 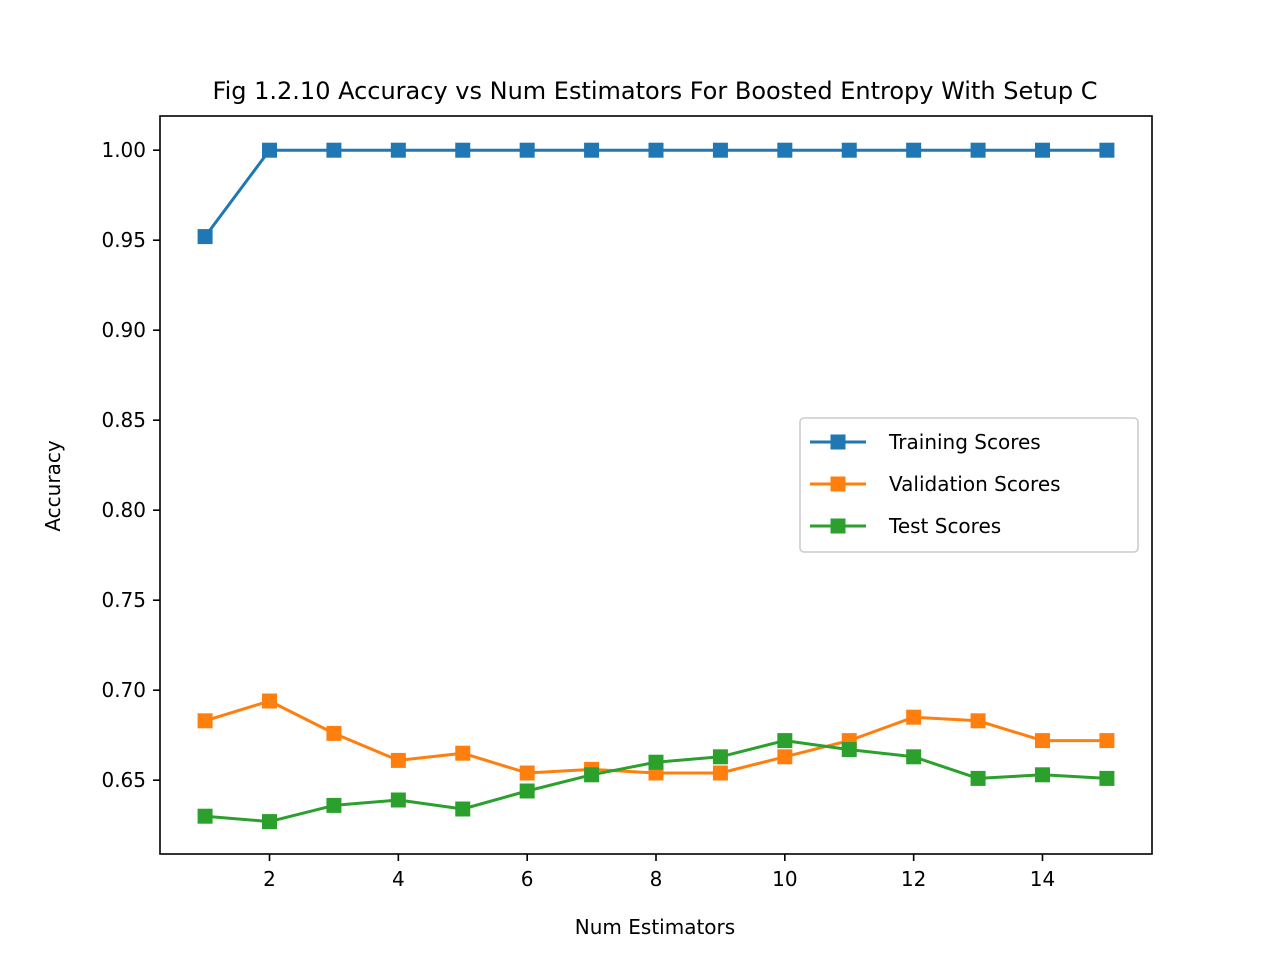 What do you see at coordinates (527, 879) in the screenshot?
I see `x-tick-label: 6` at bounding box center [527, 879].